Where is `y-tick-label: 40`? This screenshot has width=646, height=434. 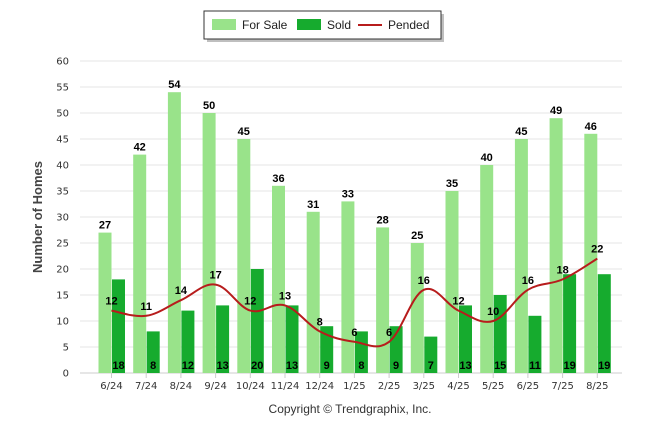
y-tick-label: 40 is located at coordinates (62, 166).